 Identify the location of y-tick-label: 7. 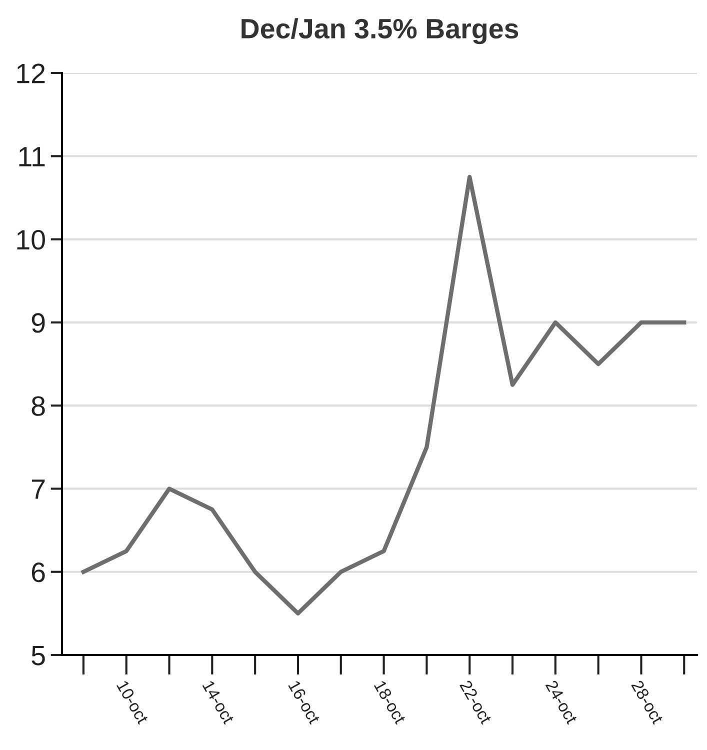
(38, 489).